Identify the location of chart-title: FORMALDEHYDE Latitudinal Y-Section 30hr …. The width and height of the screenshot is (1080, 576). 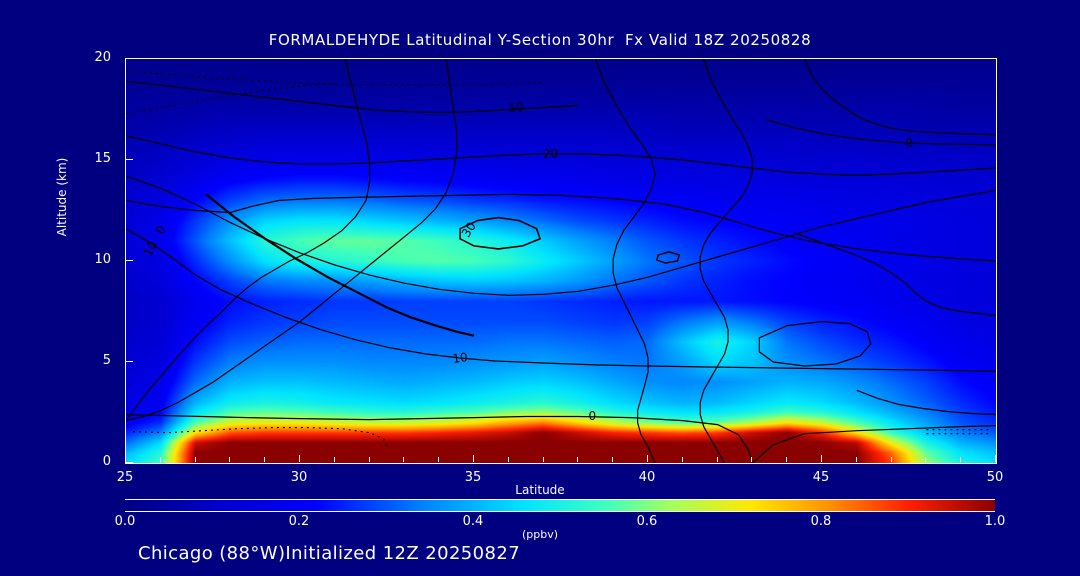
(540, 40).